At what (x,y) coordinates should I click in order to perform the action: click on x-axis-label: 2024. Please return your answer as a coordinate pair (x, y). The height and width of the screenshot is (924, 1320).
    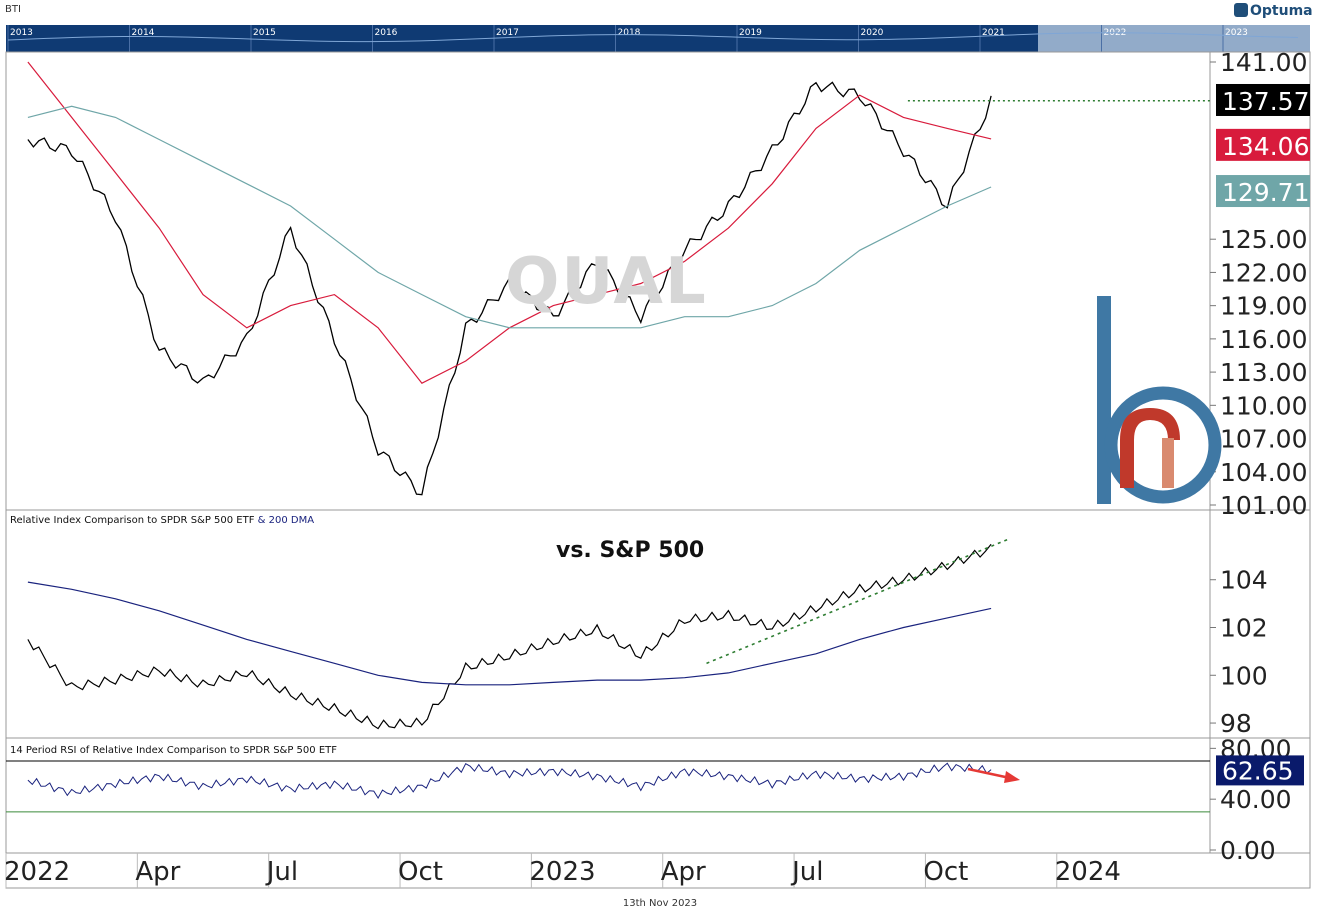
    Looking at the image, I should click on (1088, 872).